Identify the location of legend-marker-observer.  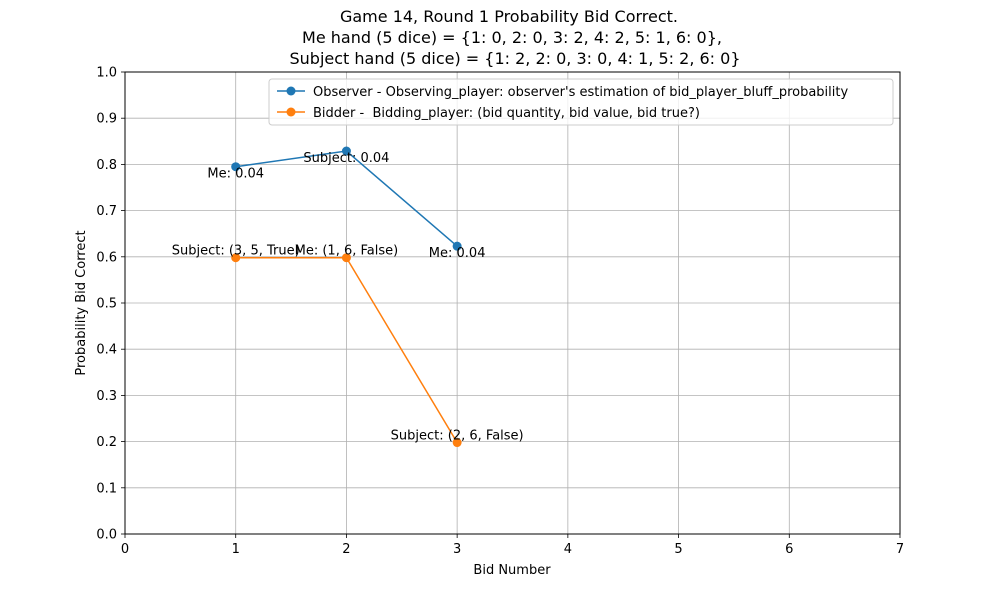
(291, 91).